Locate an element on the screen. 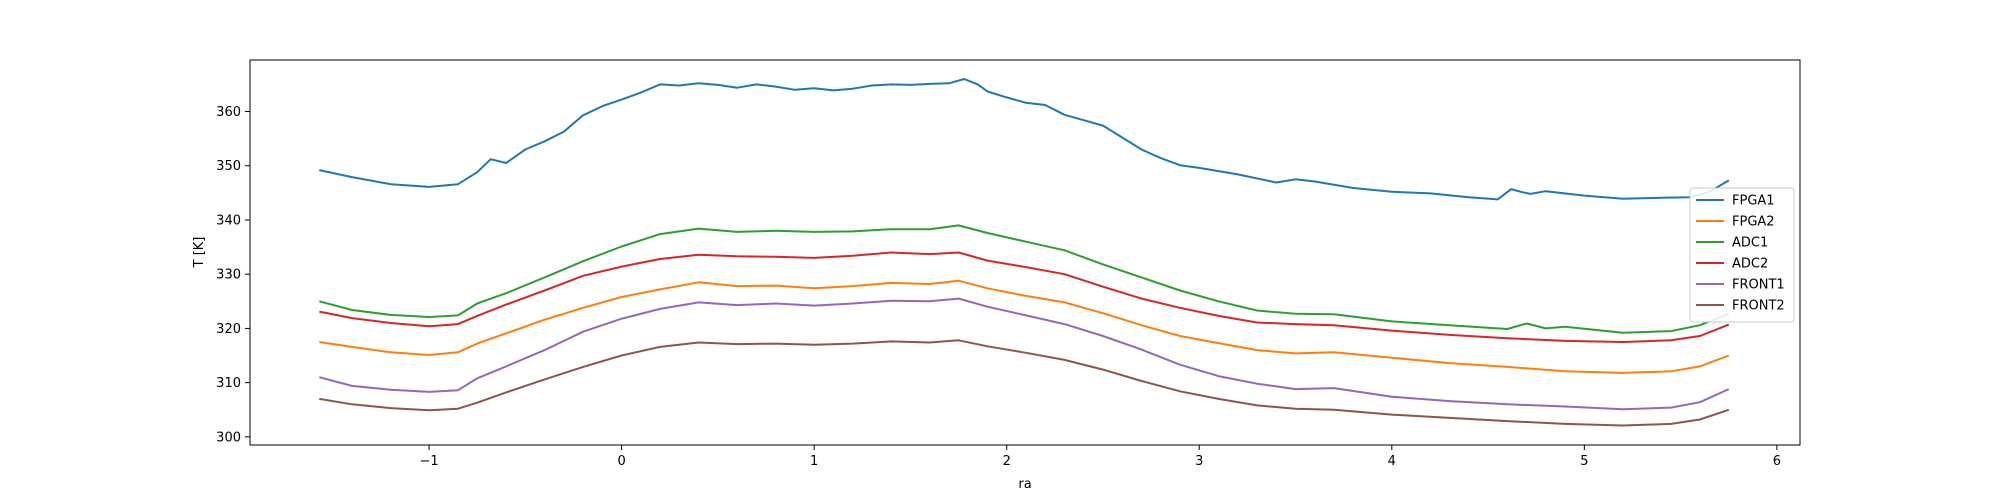  x-tick-label: 0 is located at coordinates (621, 461).